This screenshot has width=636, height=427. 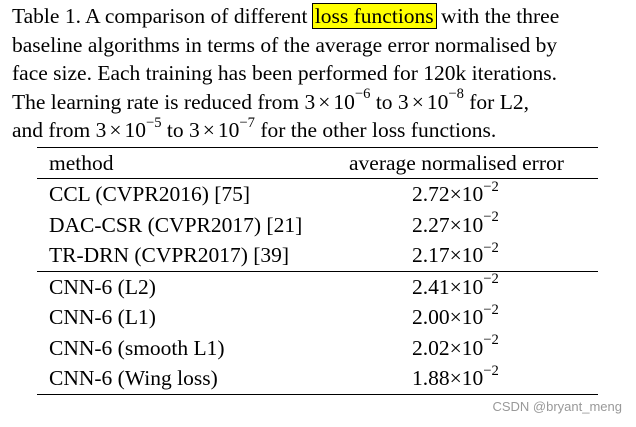 What do you see at coordinates (431, 286) in the screenshot?
I see `error-mantissa: 2.41` at bounding box center [431, 286].